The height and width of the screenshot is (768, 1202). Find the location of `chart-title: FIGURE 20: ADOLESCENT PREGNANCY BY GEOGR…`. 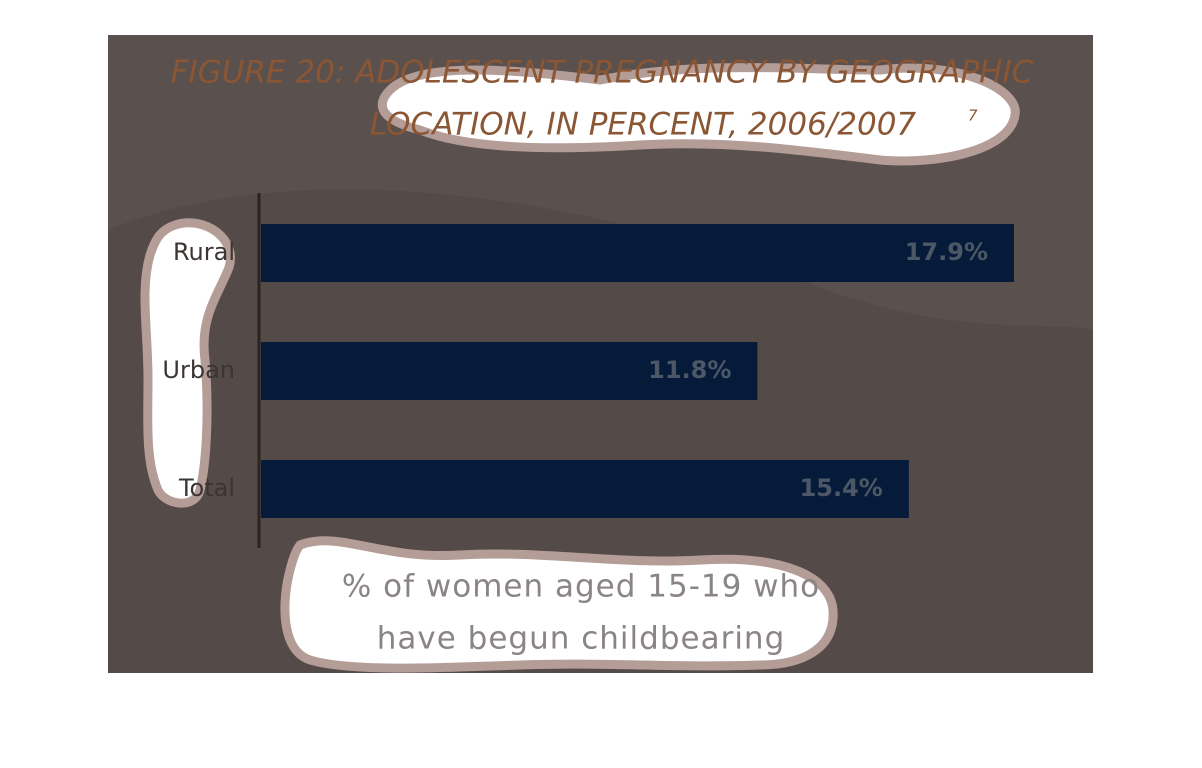

chart-title: FIGURE 20: ADOLESCENT PREGNANCY BY GEOGR… is located at coordinates (602, 73).